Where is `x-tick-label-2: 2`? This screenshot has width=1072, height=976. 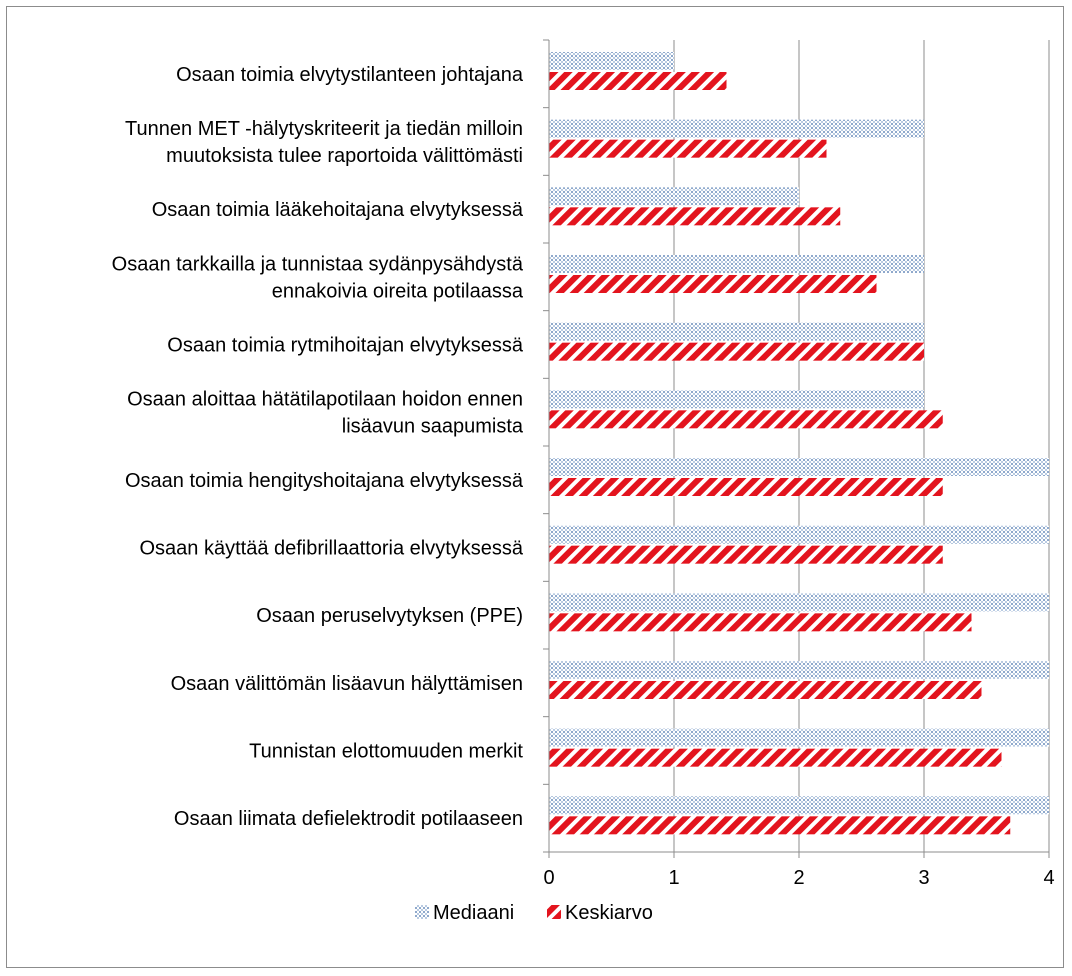
x-tick-label-2: 2 is located at coordinates (798, 878).